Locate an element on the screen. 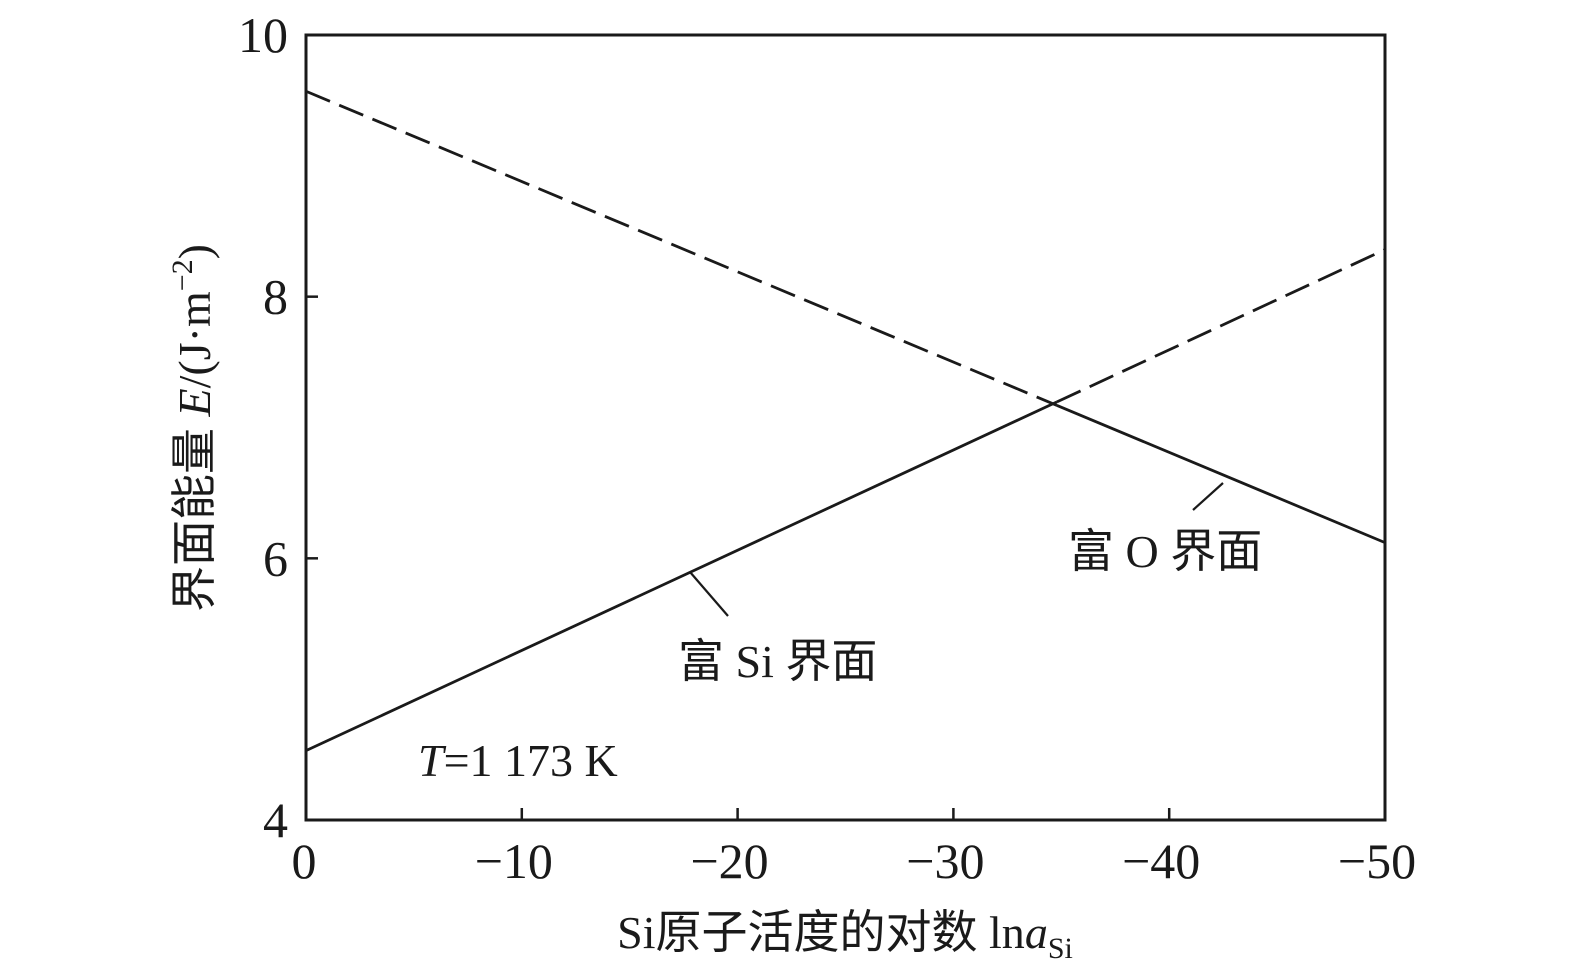 The height and width of the screenshot is (974, 1575). x-axis-title: Si原子活度的对数 lnaSi is located at coordinates (845, 936).